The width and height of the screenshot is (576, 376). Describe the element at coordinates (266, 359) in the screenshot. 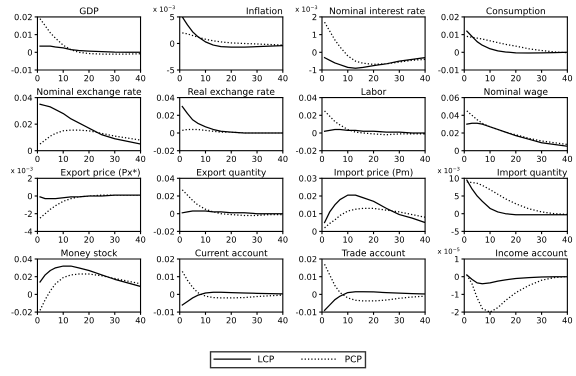

I see `legend-label: LCP` at that location.